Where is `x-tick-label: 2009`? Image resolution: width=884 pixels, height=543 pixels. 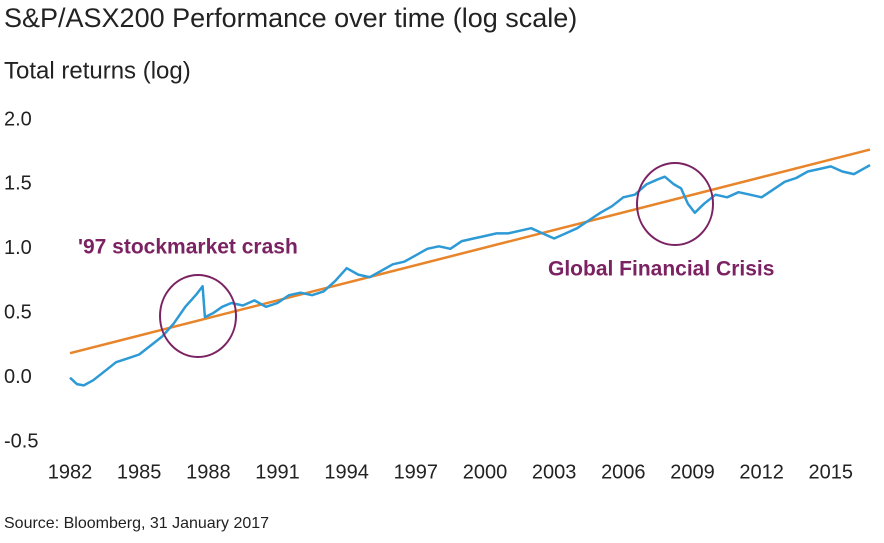
x-tick-label: 2009 is located at coordinates (692, 472).